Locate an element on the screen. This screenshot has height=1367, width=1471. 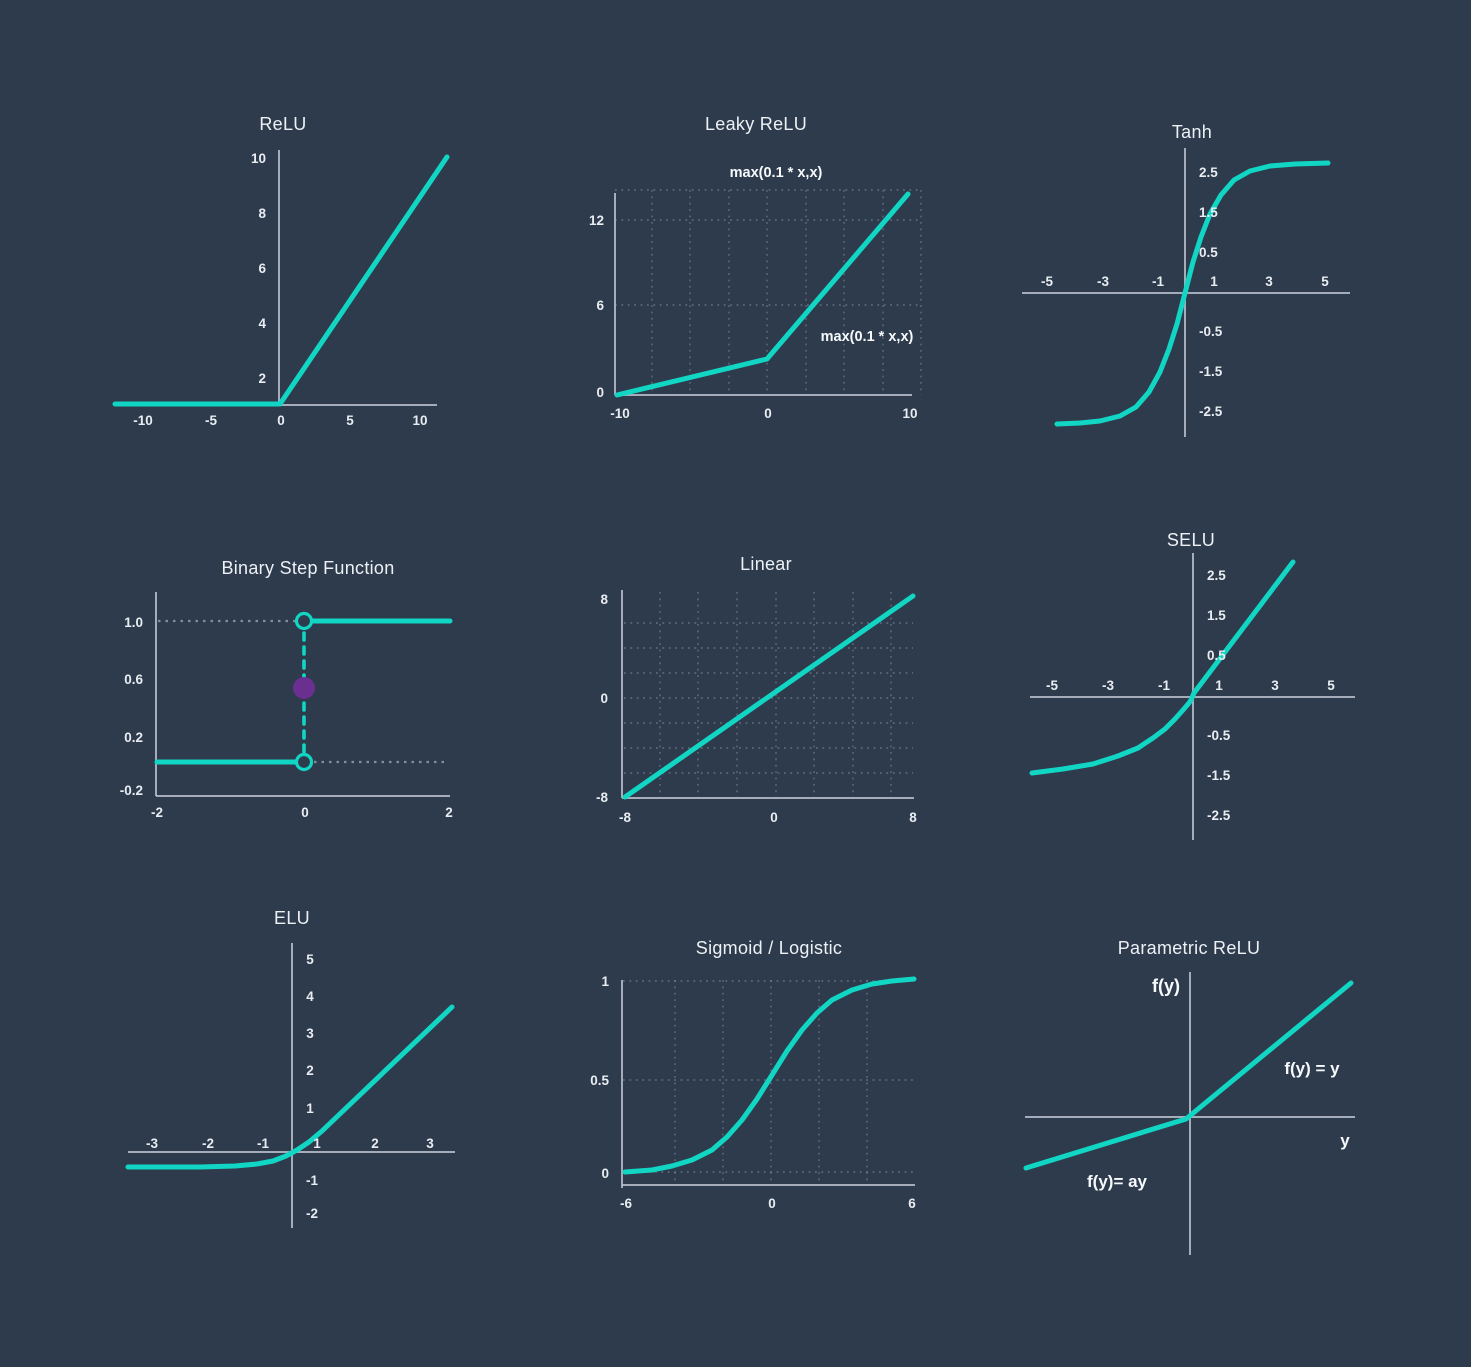
annotation: f(y)= ay is located at coordinates (1117, 1181).